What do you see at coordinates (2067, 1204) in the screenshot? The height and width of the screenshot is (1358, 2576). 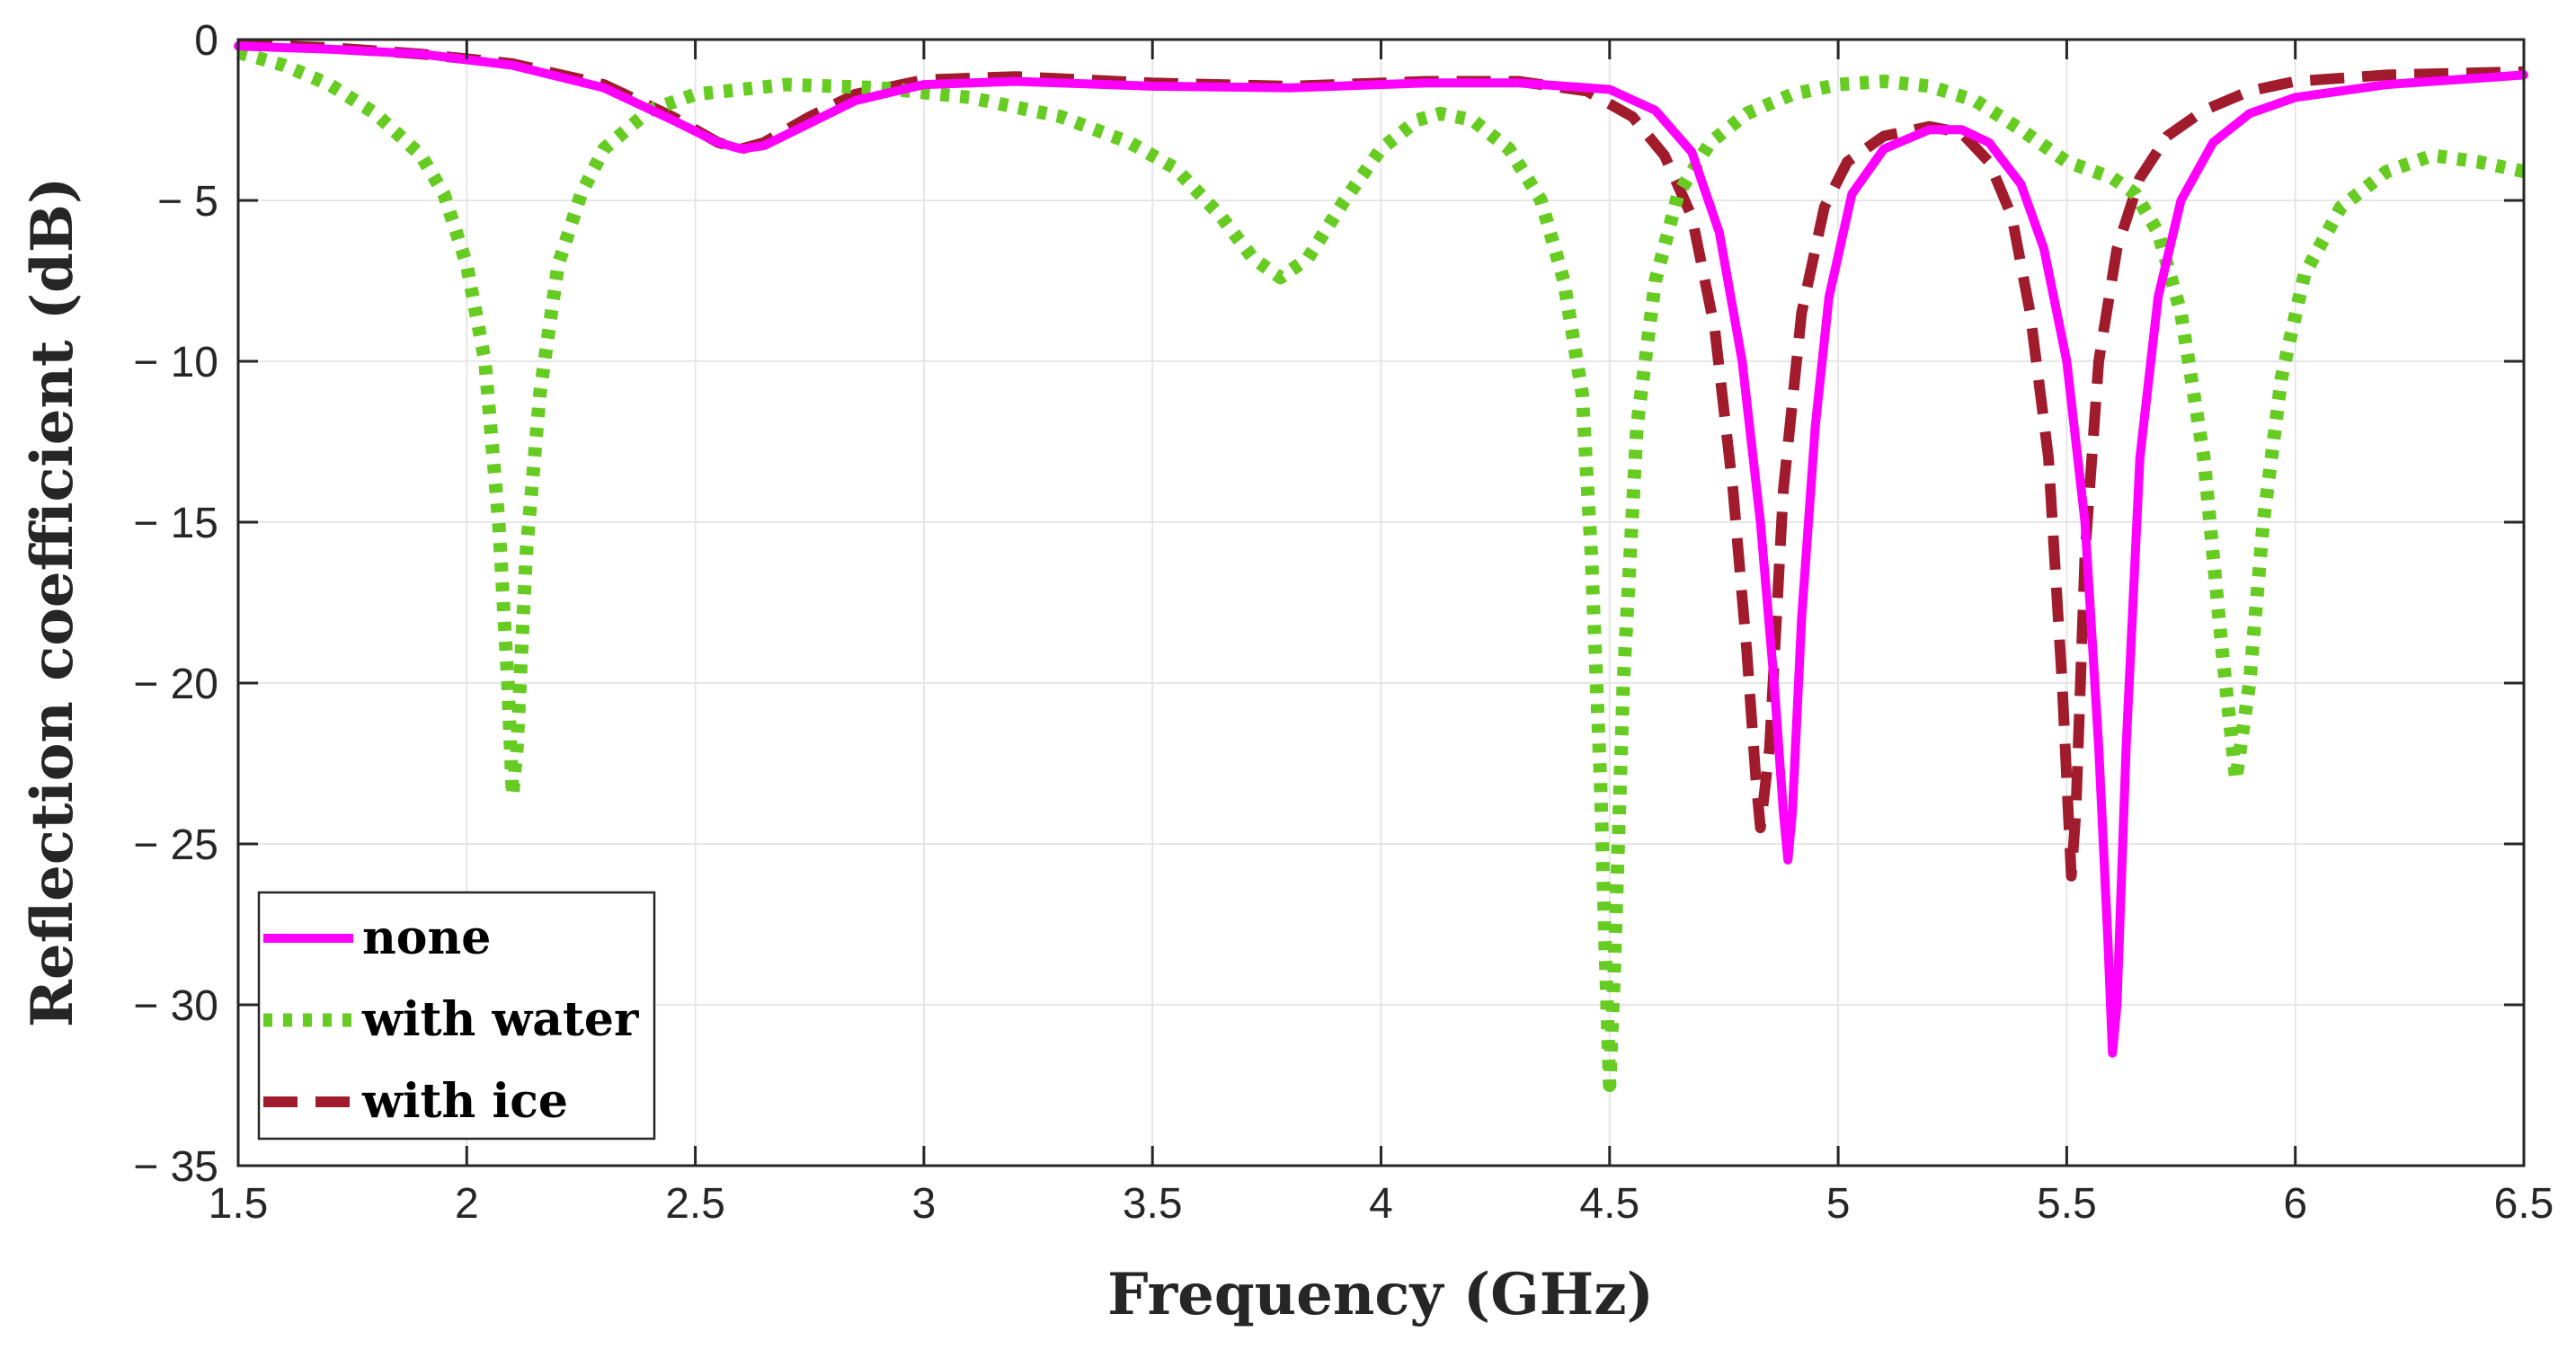 I see `x-tick-label: 5.5` at bounding box center [2067, 1204].